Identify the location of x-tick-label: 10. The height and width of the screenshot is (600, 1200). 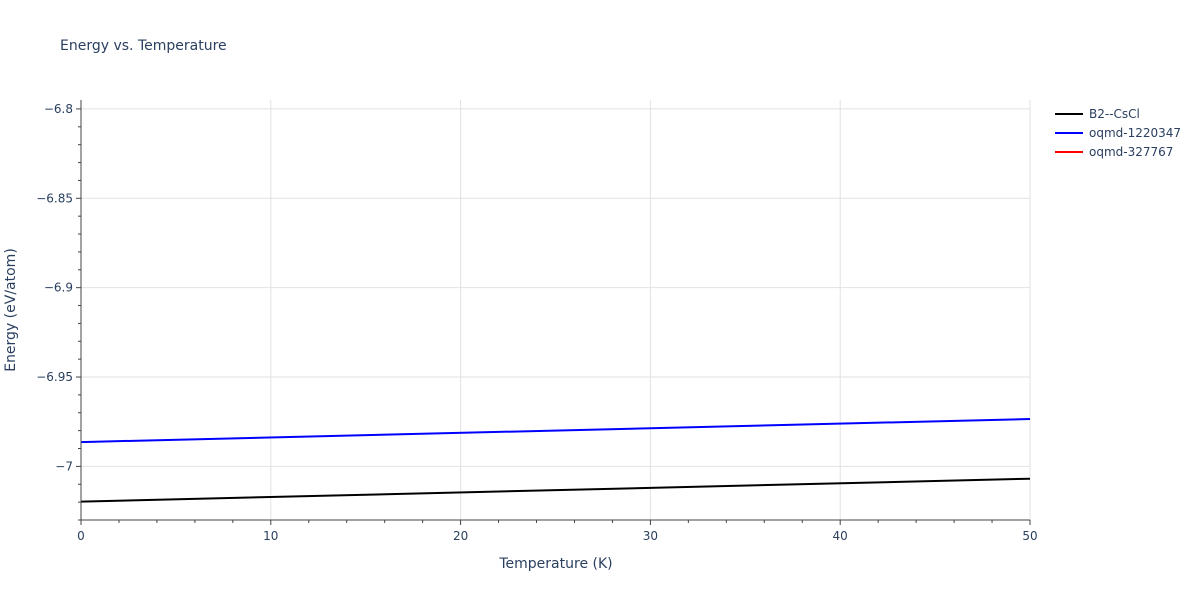
(270, 536).